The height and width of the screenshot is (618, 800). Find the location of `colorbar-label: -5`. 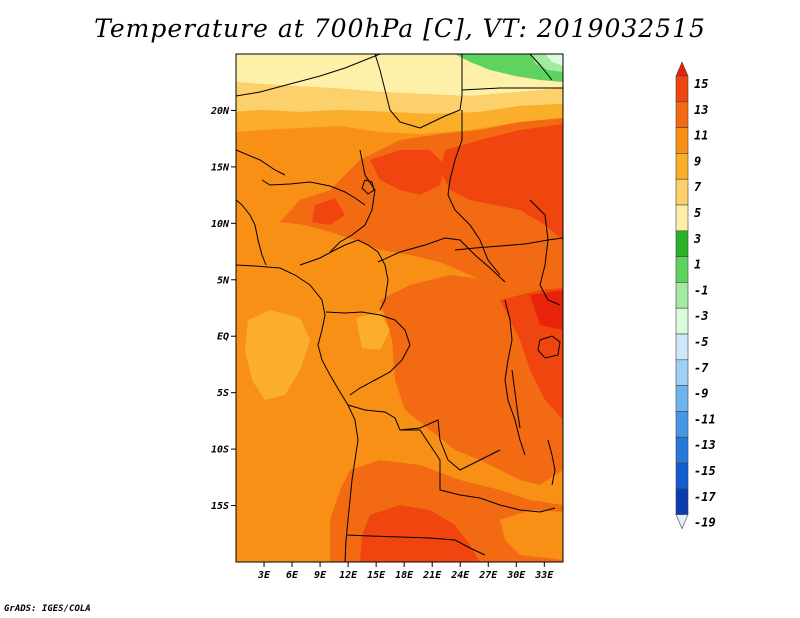

colorbar-label: -5 is located at coordinates (701, 342).